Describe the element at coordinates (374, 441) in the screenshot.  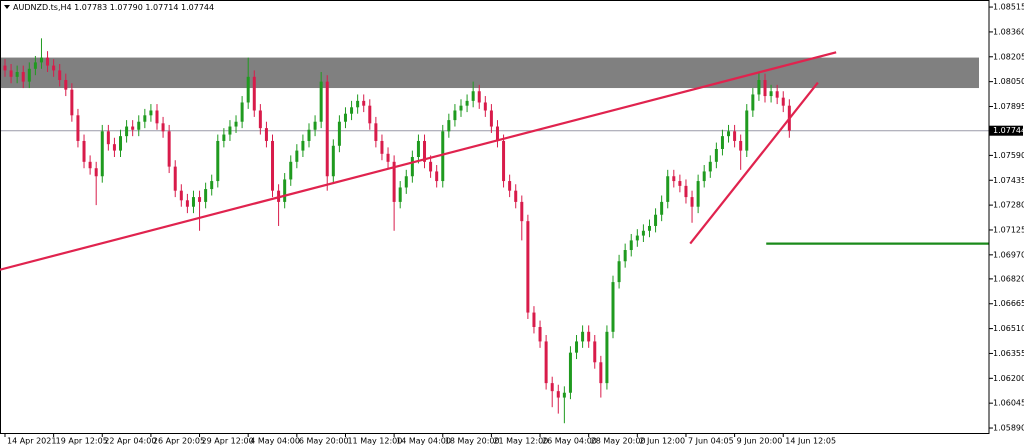
I see `x-tick-label: 11 May 12:00` at that location.